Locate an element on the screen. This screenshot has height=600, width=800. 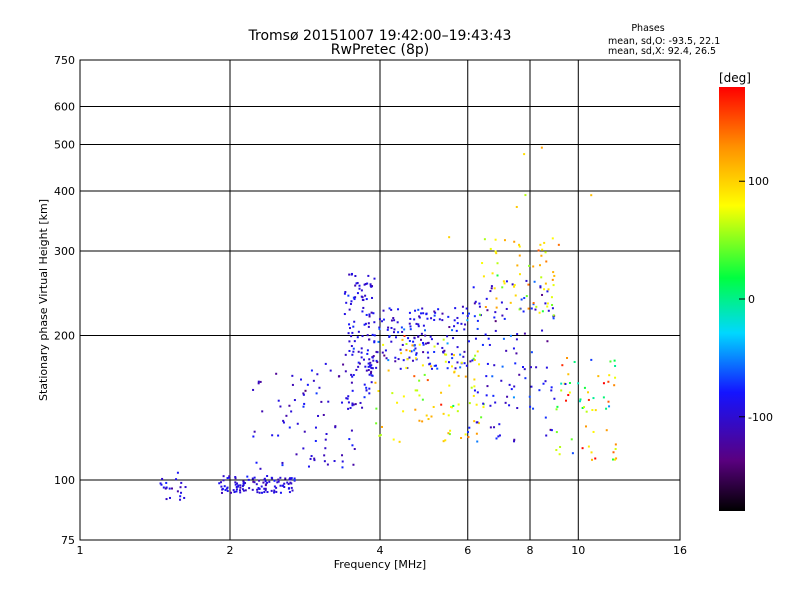
y-tick-label: 400 is located at coordinates (64, 191).